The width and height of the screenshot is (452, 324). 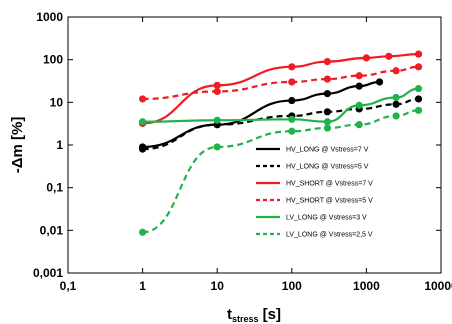 I want to click on y-tick-label: 0,001, so click(x=48, y=273).